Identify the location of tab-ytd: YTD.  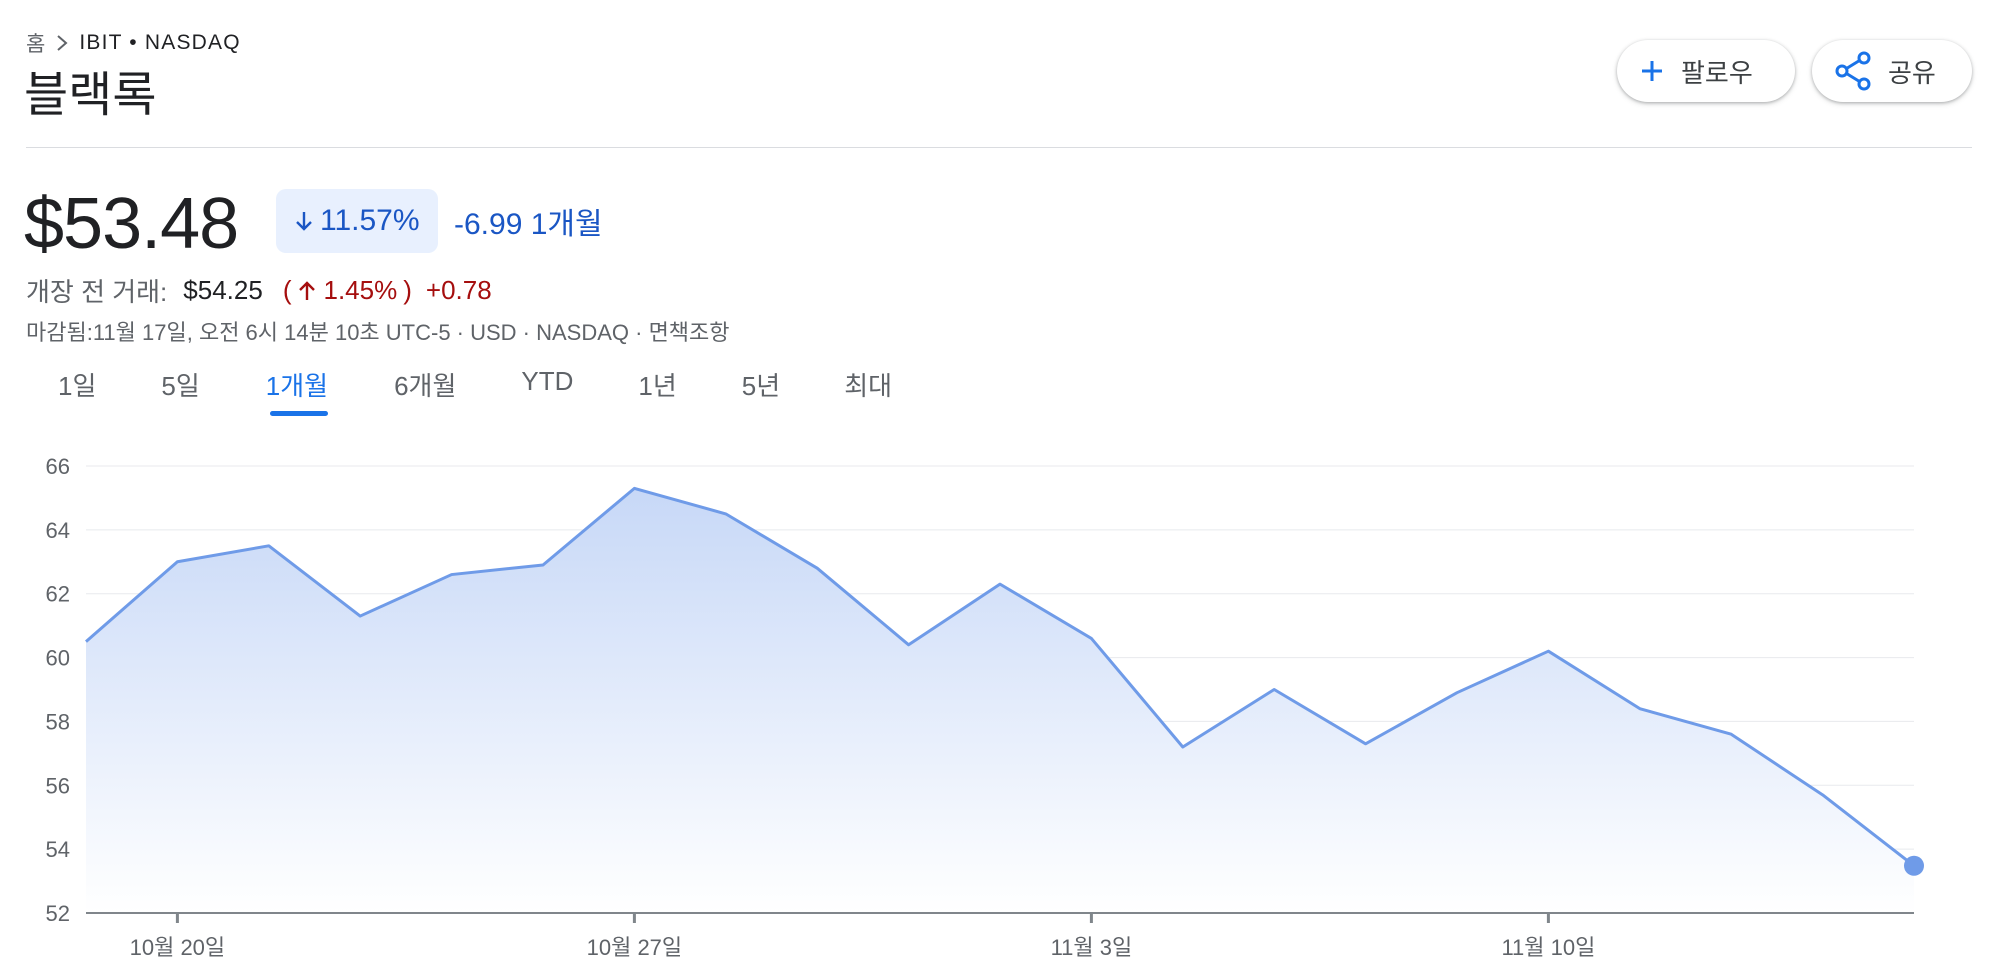
(547, 381).